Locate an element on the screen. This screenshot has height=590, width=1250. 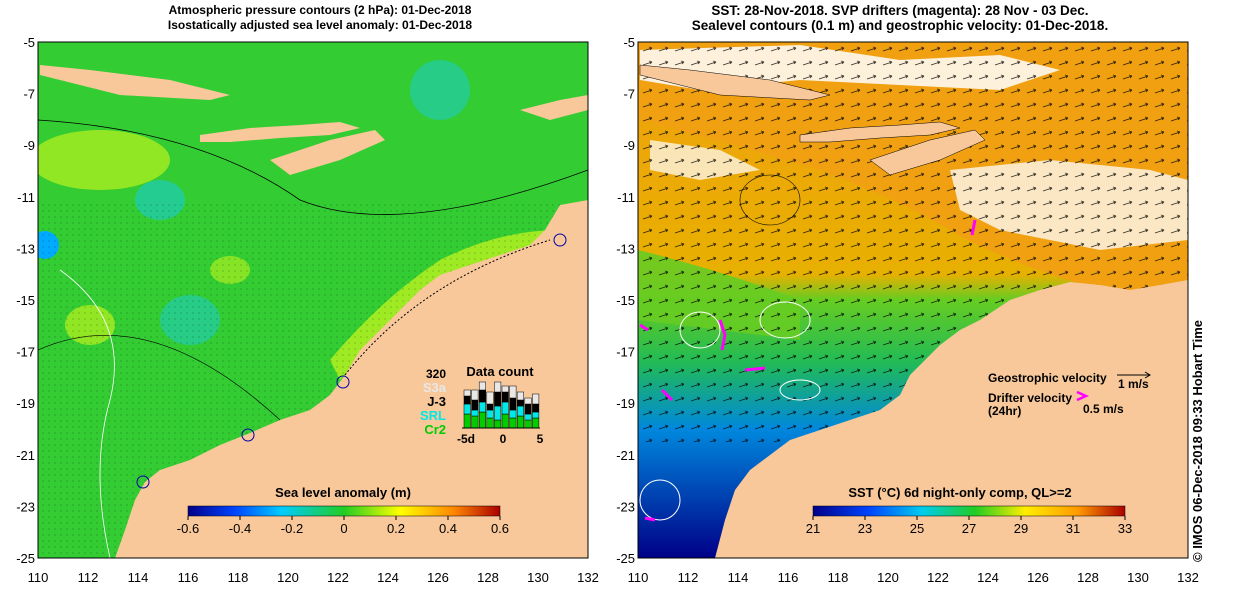
colorbar-tick-label: 0.2 is located at coordinates (396, 528).